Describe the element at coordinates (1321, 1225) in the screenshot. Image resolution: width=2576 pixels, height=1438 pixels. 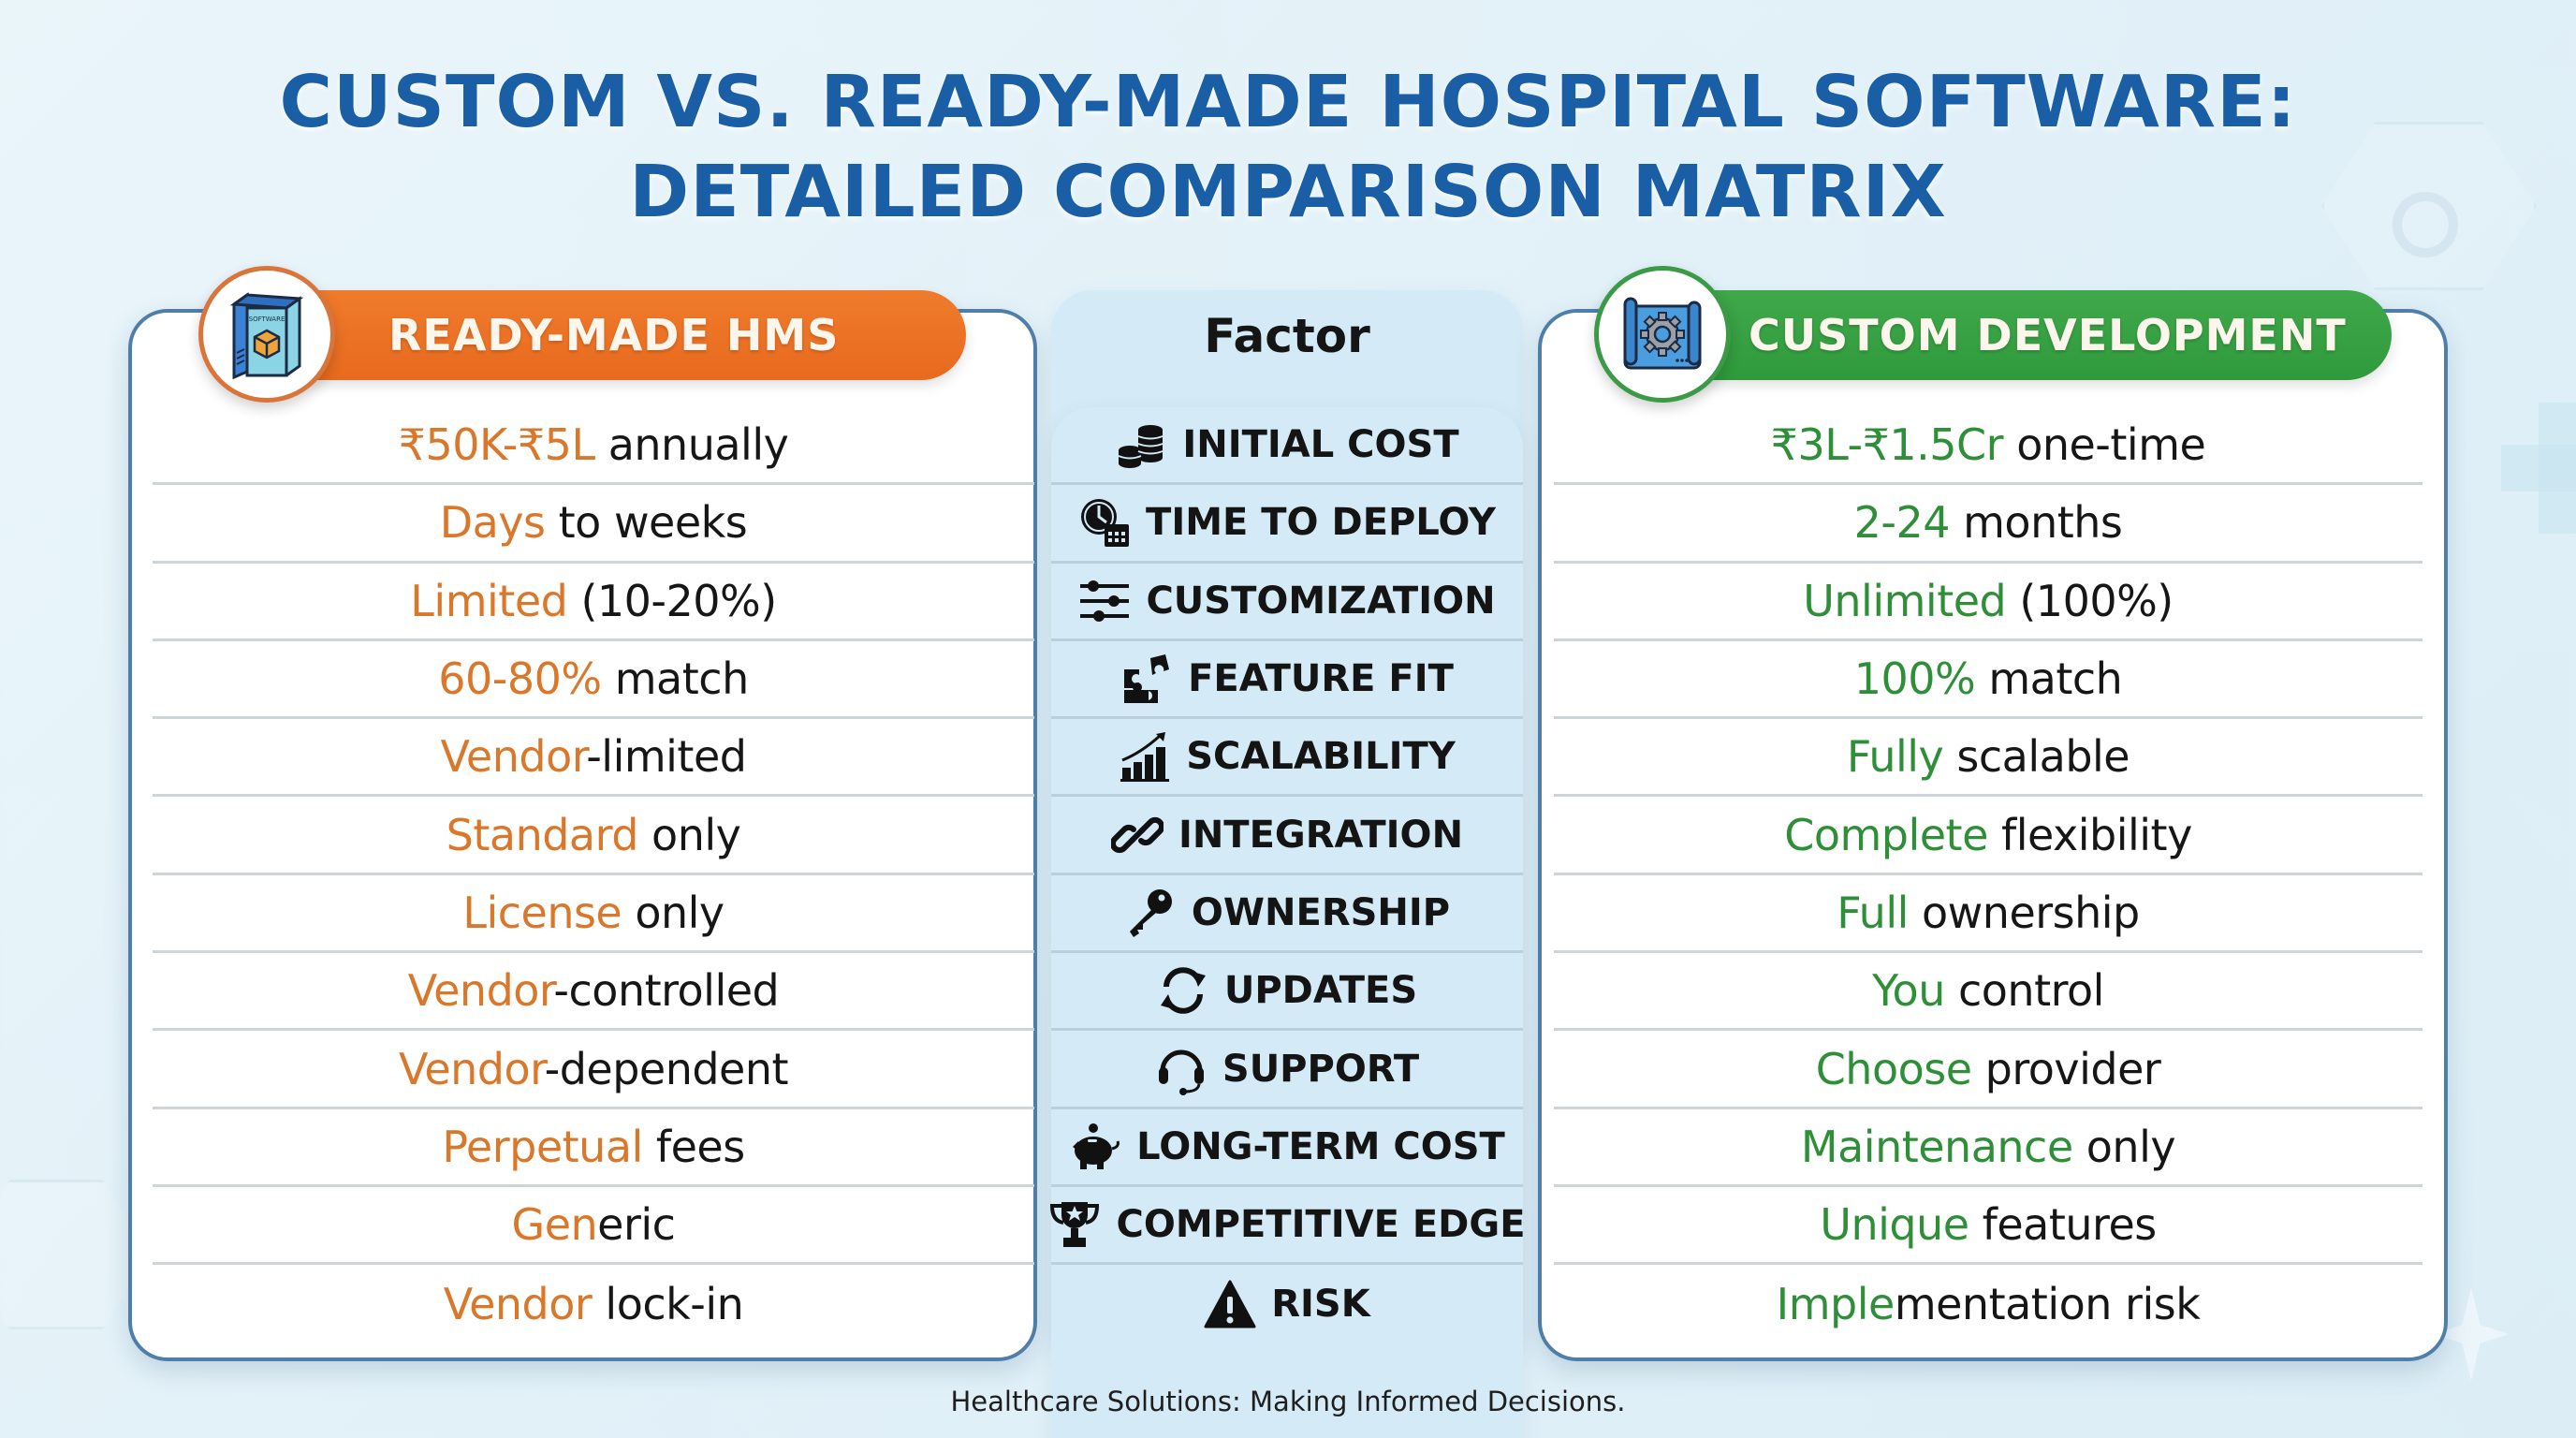
I see `factor-label: COMPETITIVE EDGE` at that location.